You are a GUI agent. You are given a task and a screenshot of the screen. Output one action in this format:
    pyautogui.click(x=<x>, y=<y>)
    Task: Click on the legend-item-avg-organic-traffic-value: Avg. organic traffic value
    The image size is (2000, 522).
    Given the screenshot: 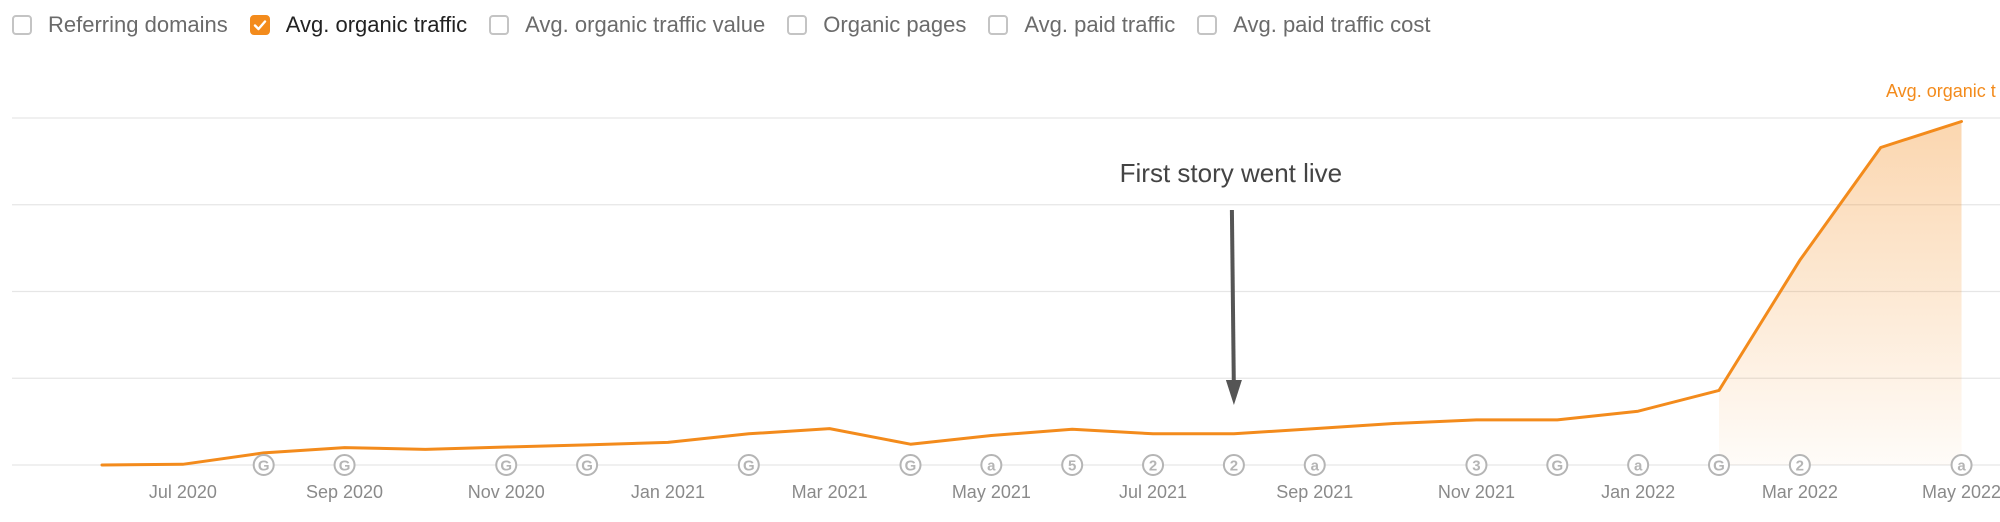 What is the action you would take?
    pyautogui.click(x=627, y=25)
    